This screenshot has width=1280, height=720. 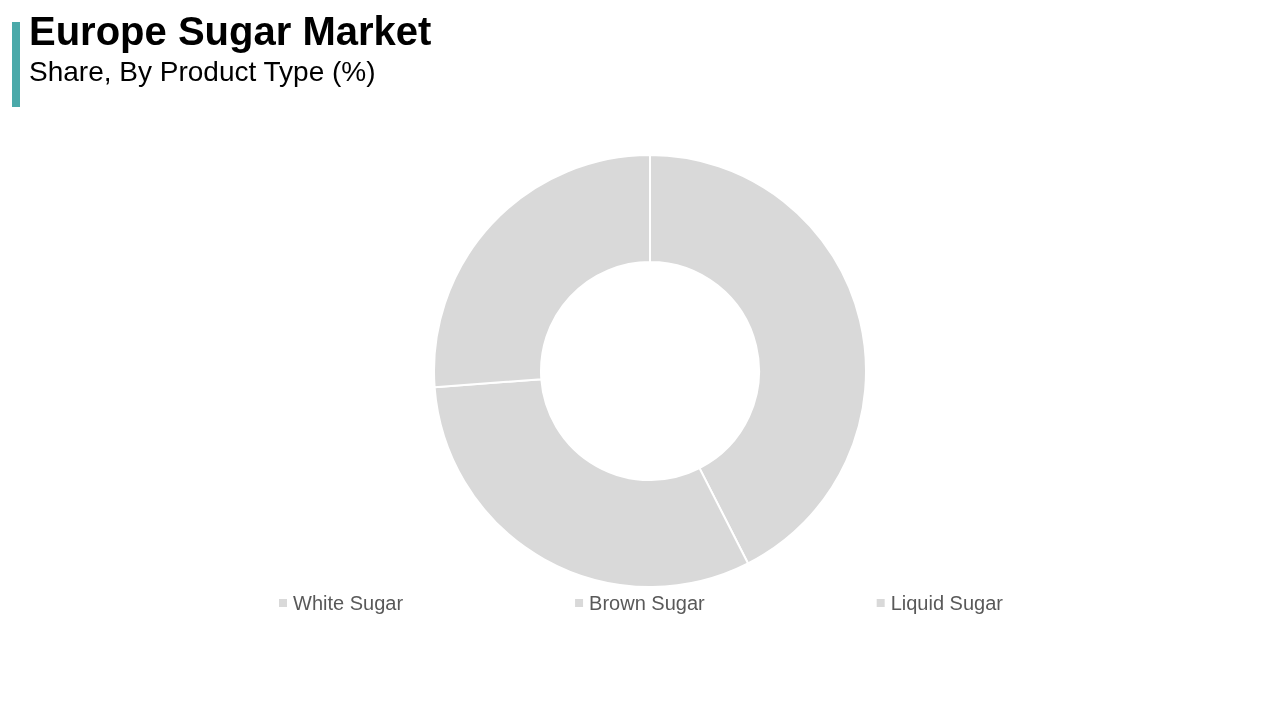 What do you see at coordinates (947, 603) in the screenshot?
I see `legend-label: Liquid Sugar` at bounding box center [947, 603].